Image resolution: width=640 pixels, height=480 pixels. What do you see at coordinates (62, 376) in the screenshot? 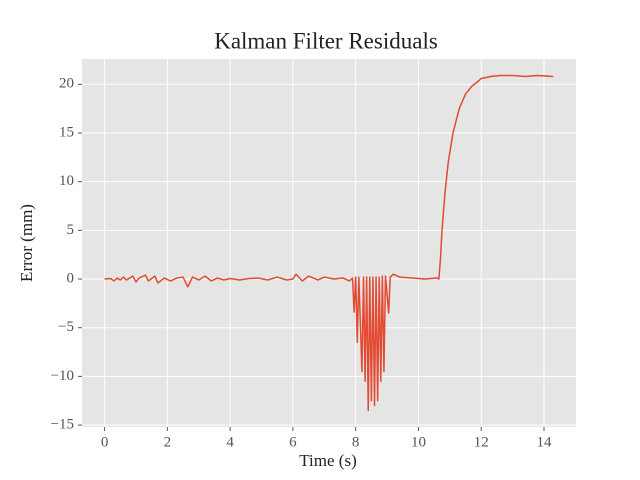
I see `y-tick-label: −10` at bounding box center [62, 376].